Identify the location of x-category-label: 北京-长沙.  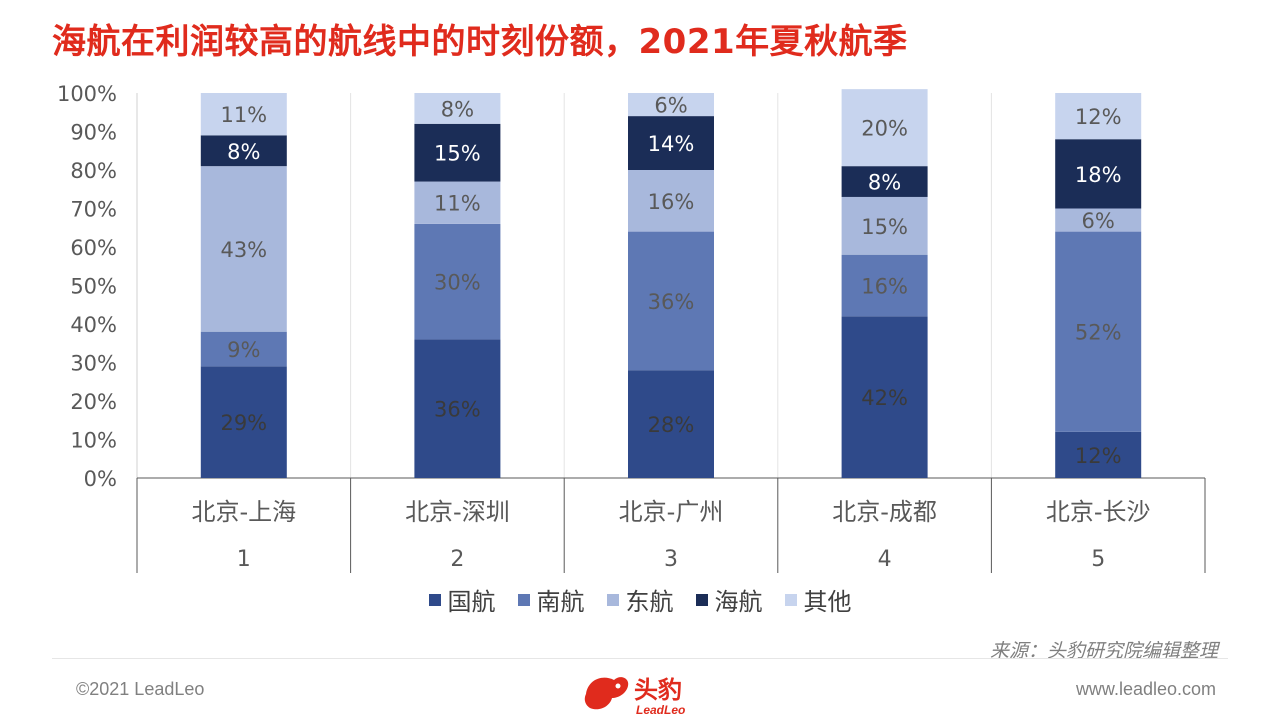
(1098, 512).